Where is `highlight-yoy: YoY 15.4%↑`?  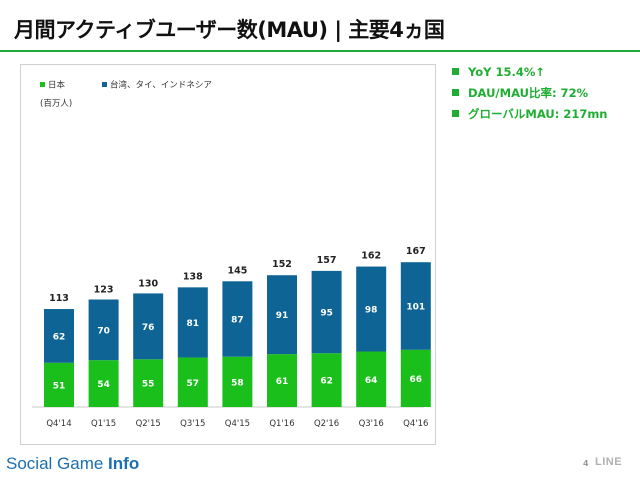 highlight-yoy: YoY 15.4%↑ is located at coordinates (530, 72).